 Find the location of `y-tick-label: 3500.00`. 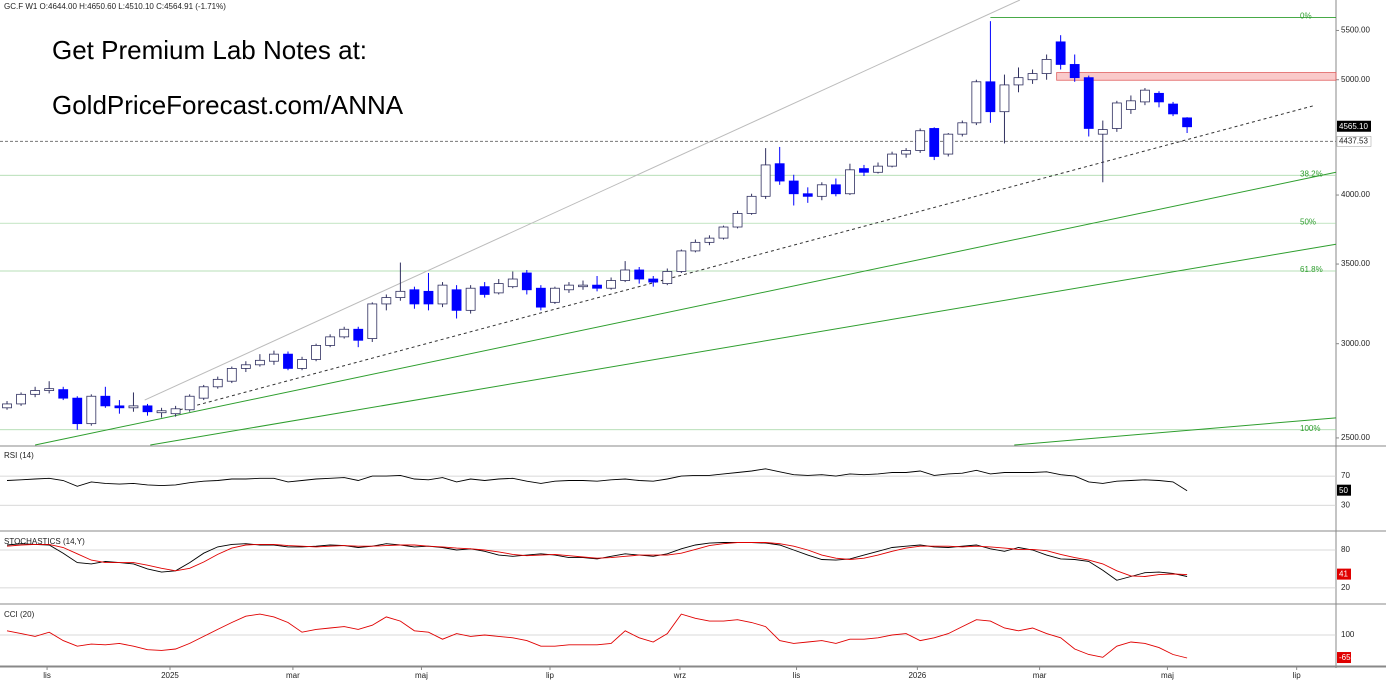

y-tick-label: 3500.00 is located at coordinates (1355, 263).